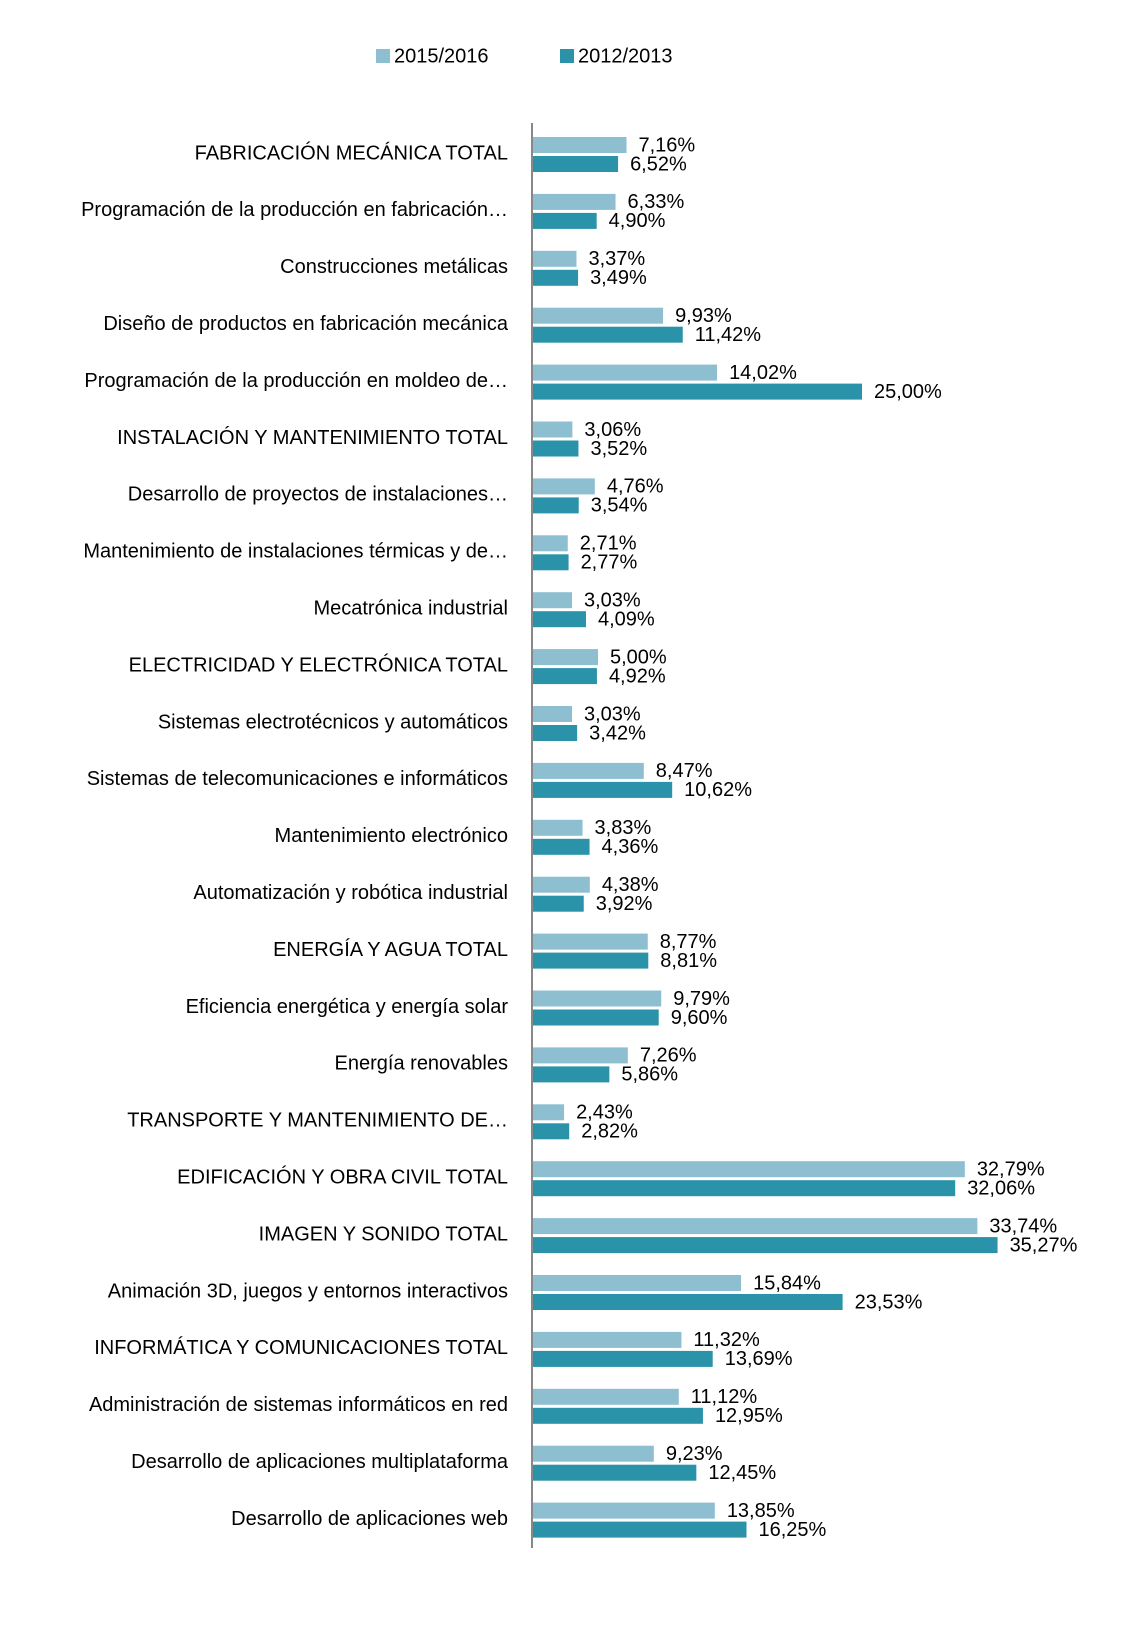 The width and height of the screenshot is (1129, 1628). Describe the element at coordinates (688, 961) in the screenshot. I see `value-label: 8,81%` at that location.